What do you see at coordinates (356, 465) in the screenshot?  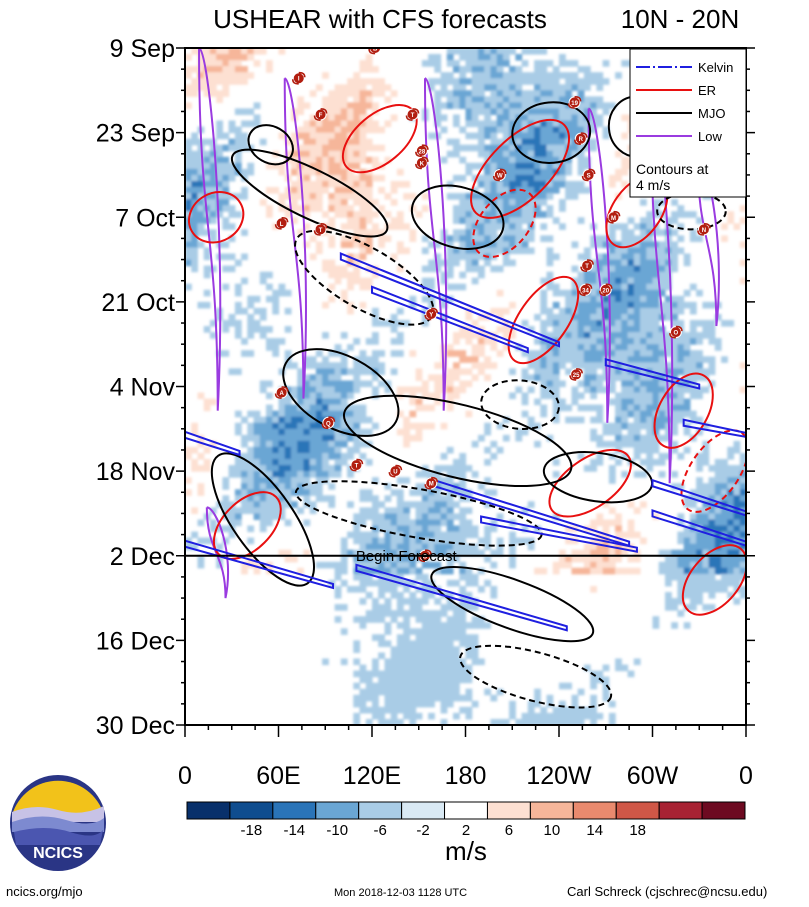 I see `tc-marker-22: T` at bounding box center [356, 465].